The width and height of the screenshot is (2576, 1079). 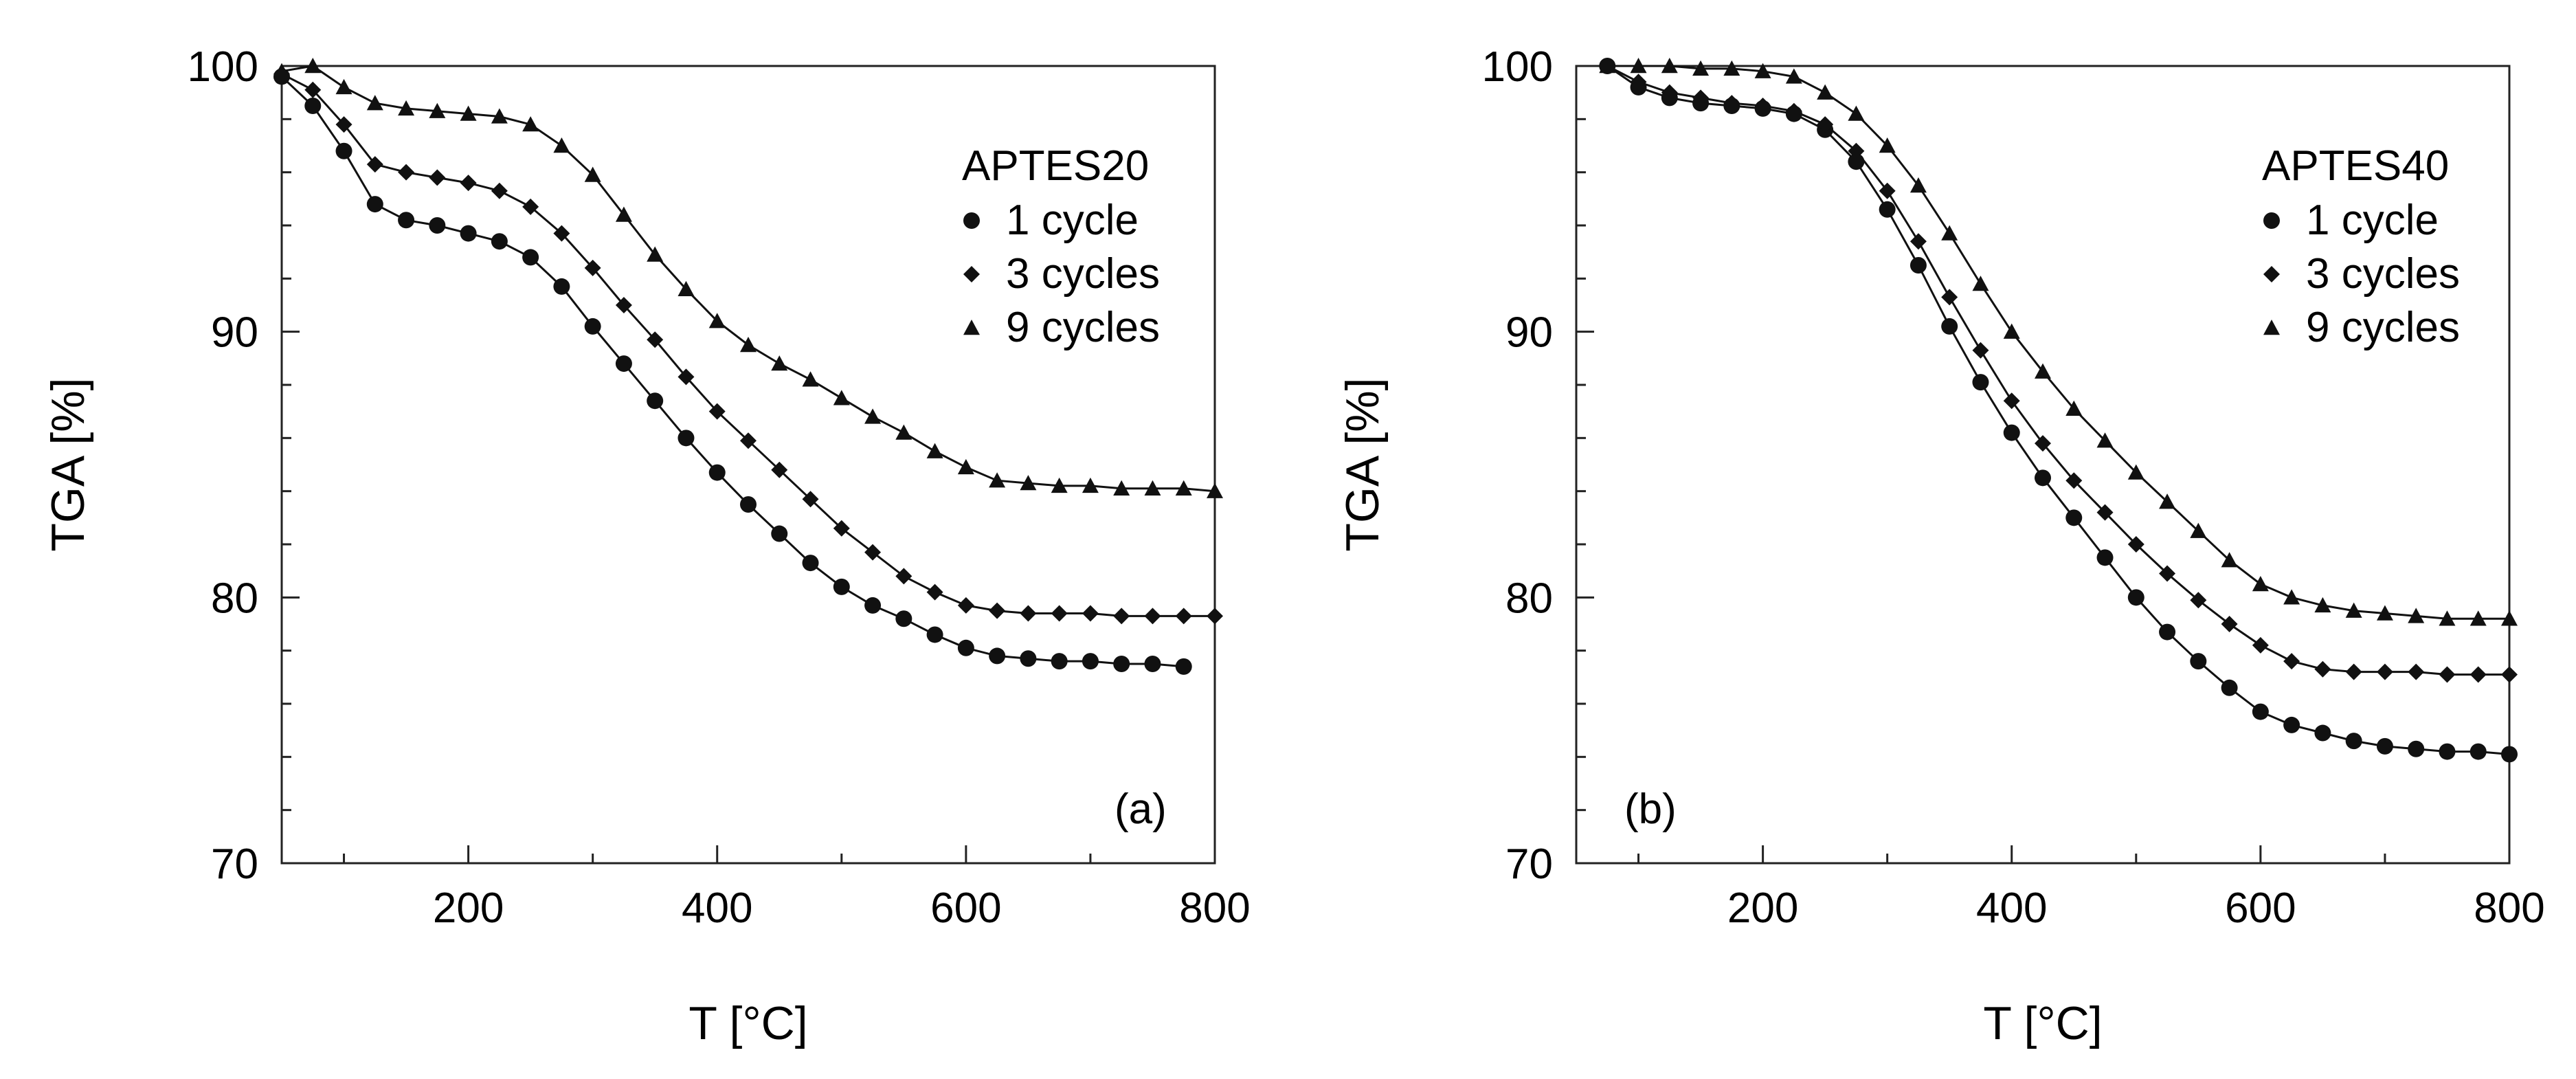 I want to click on x-tick-label: 200, so click(x=469, y=908).